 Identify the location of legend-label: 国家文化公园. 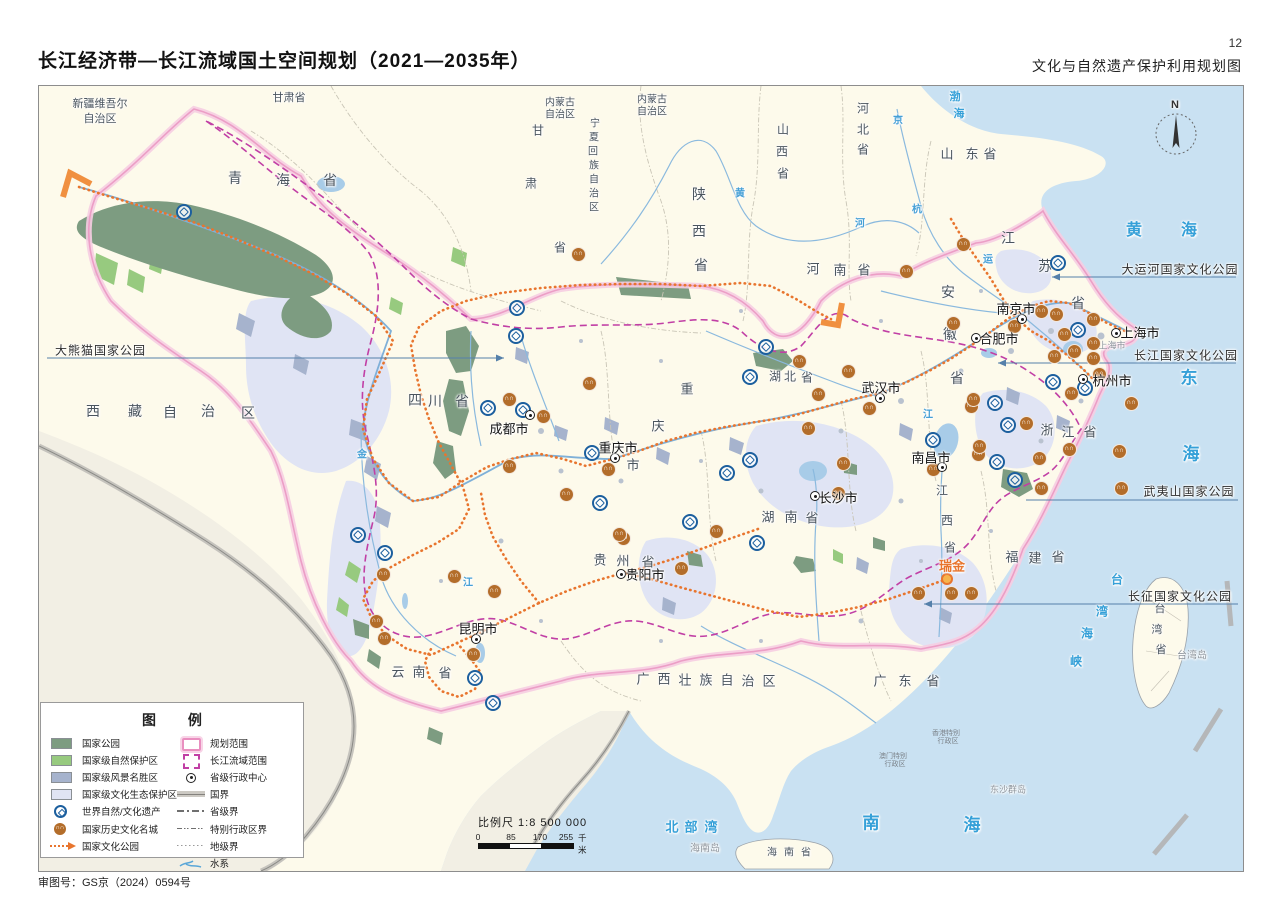
(111, 847).